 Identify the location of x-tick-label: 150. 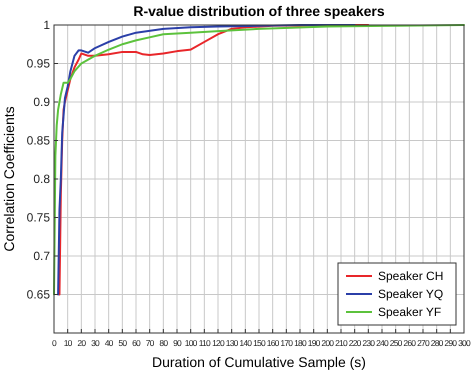
(259, 343).